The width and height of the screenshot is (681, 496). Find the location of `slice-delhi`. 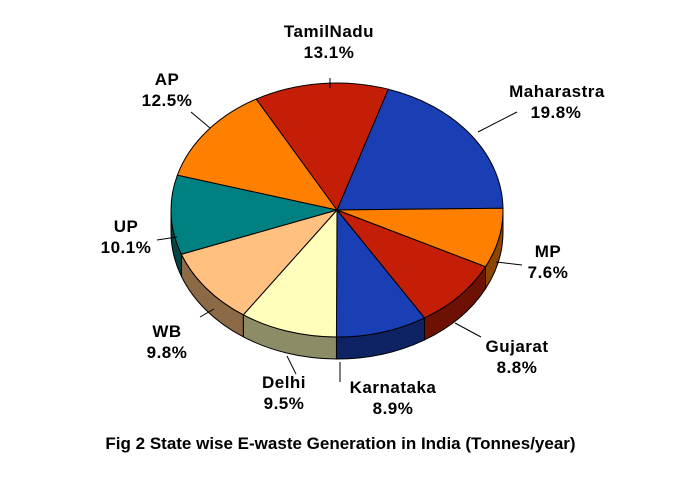

slice-delhi is located at coordinates (290, 273).